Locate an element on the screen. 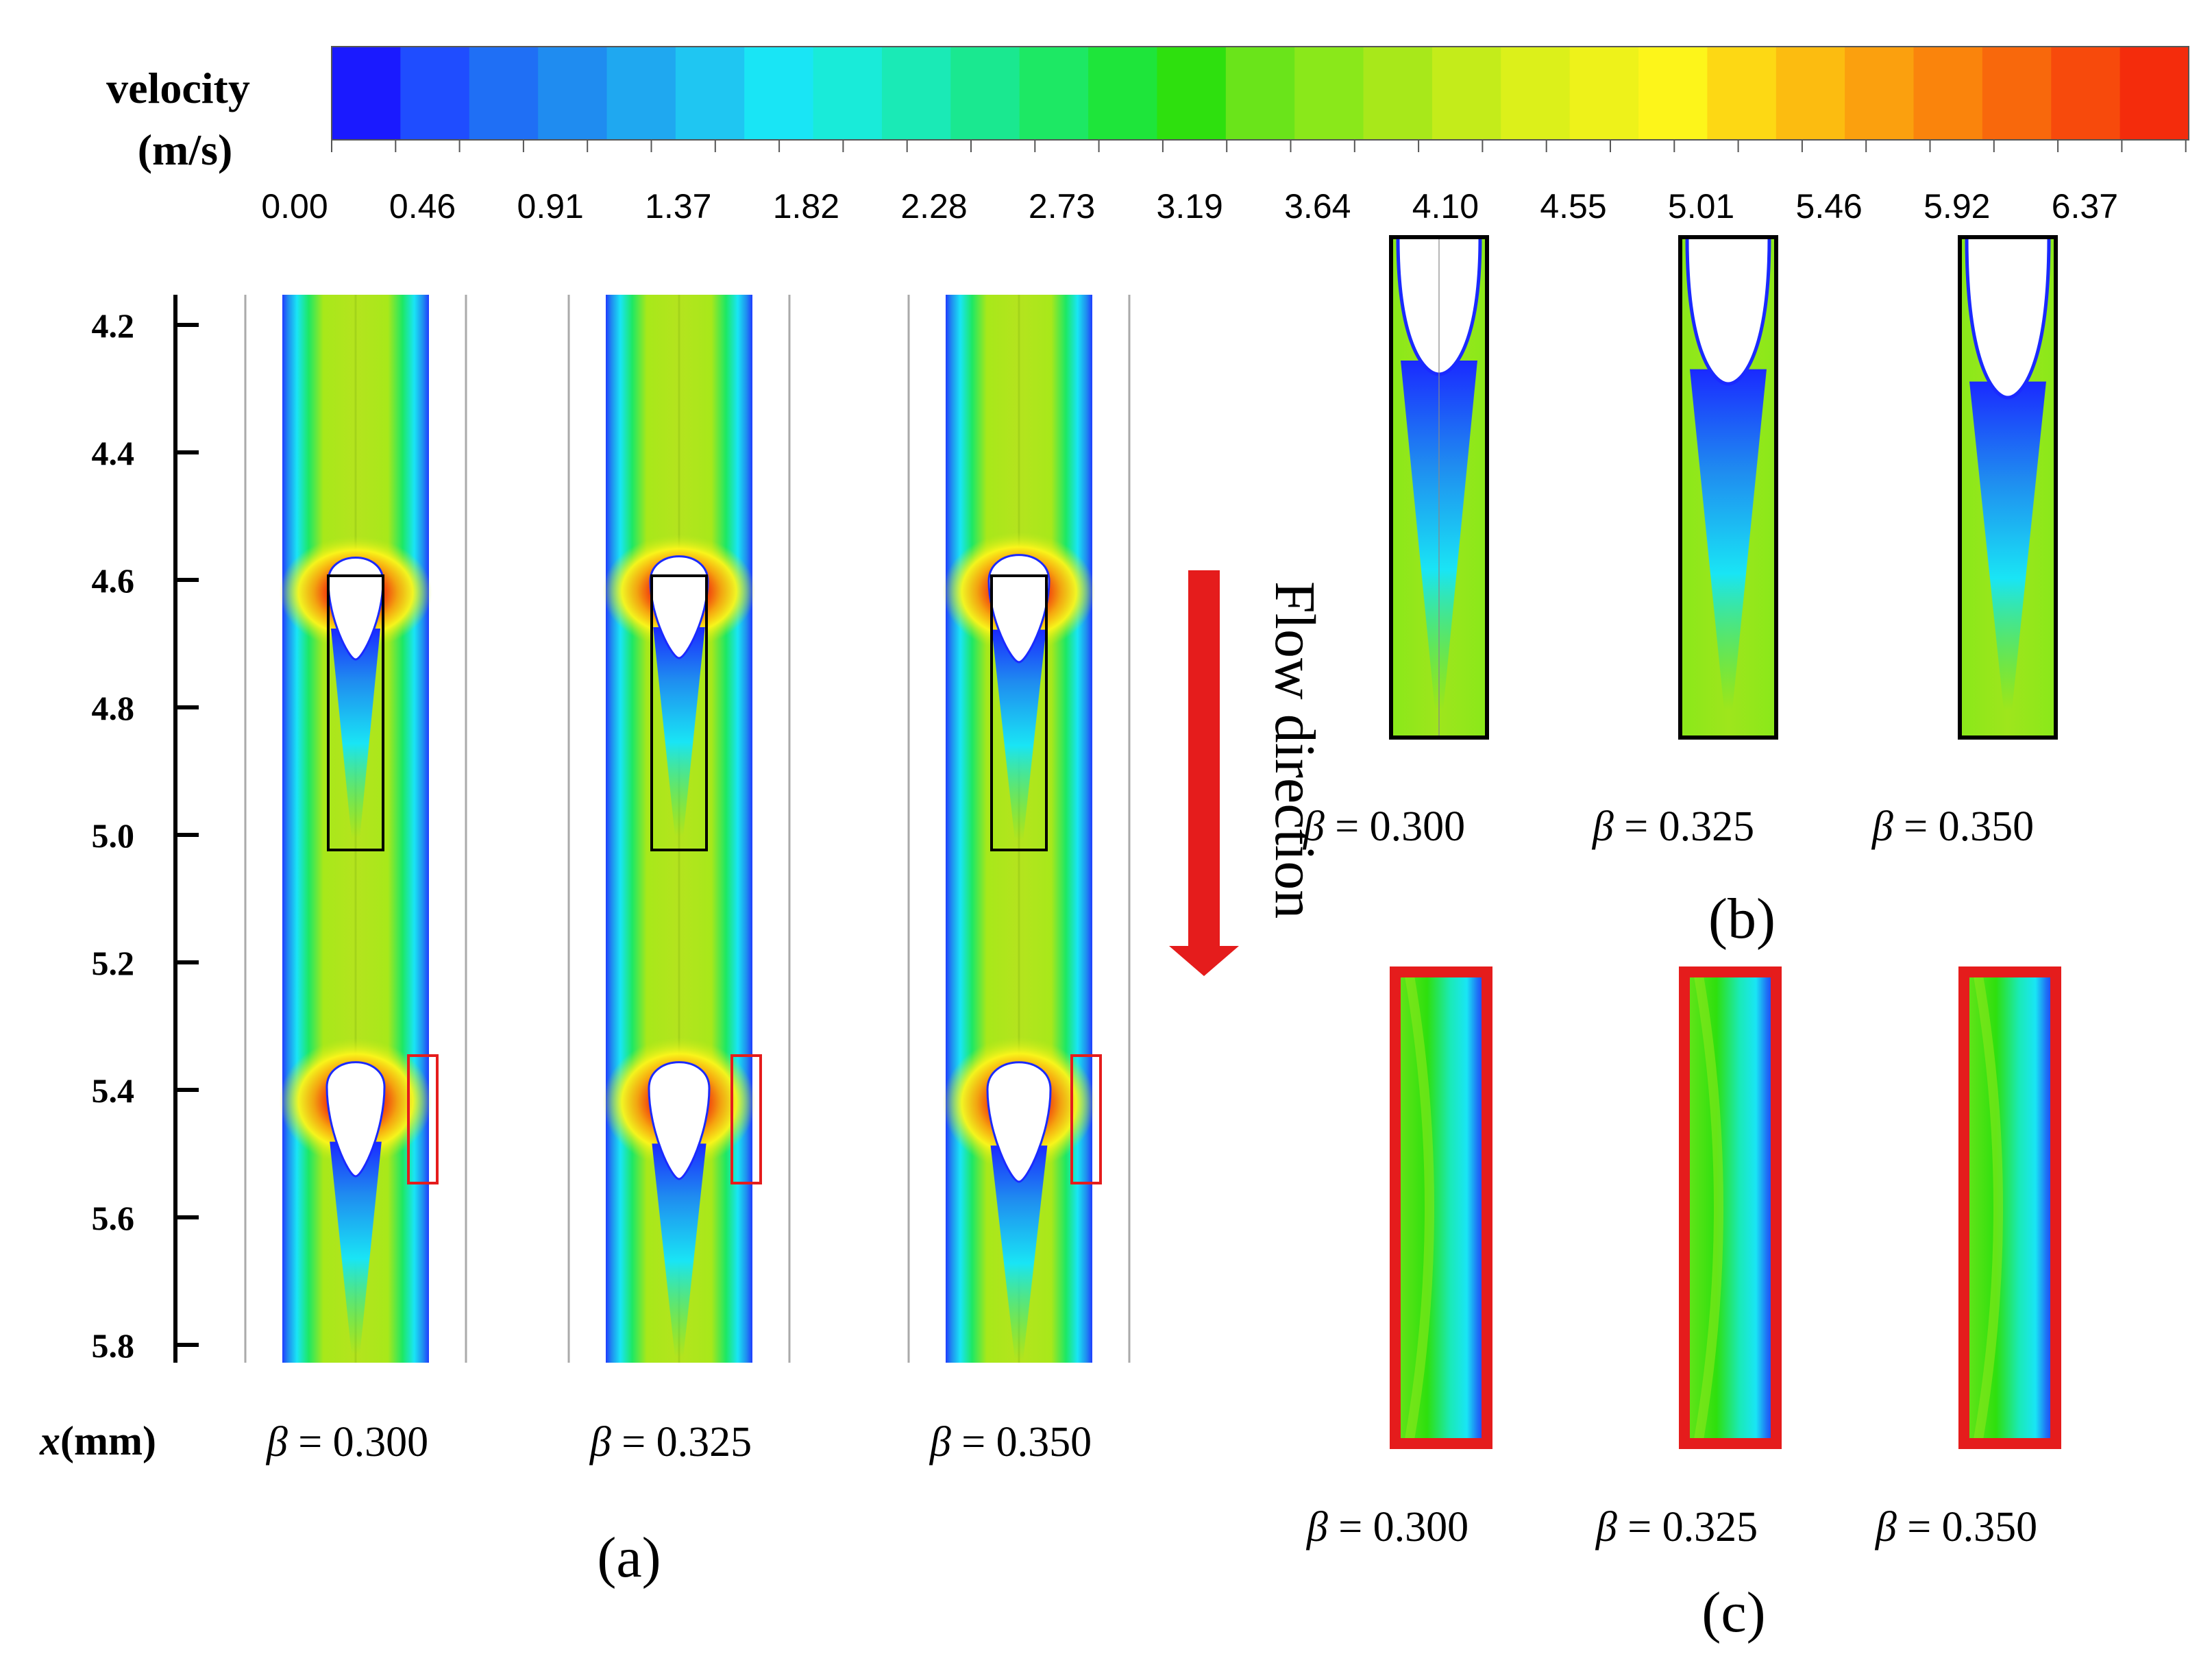 This screenshot has height=1678, width=2212. panel-b-label: (b) is located at coordinates (1742, 919).